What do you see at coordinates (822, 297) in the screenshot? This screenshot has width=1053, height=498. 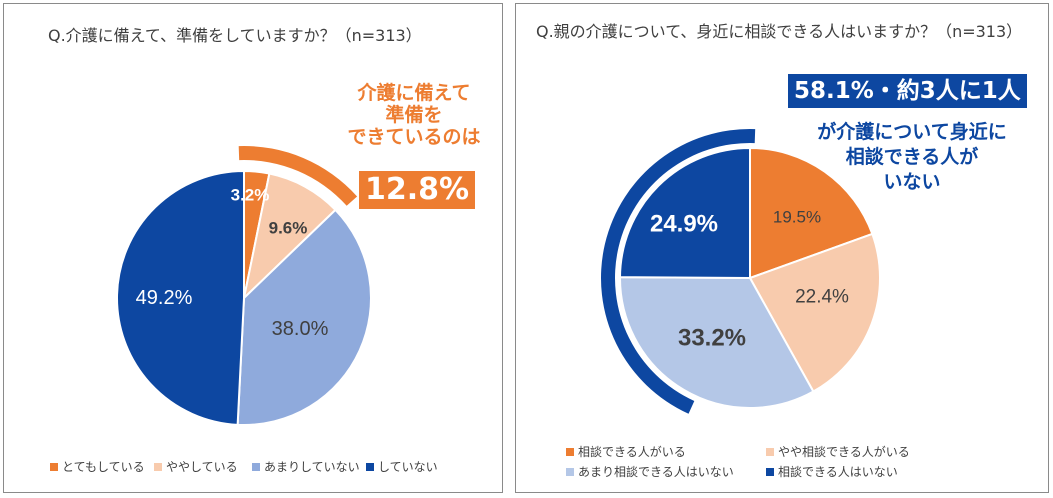 I see `data-label: 22.4%` at bounding box center [822, 297].